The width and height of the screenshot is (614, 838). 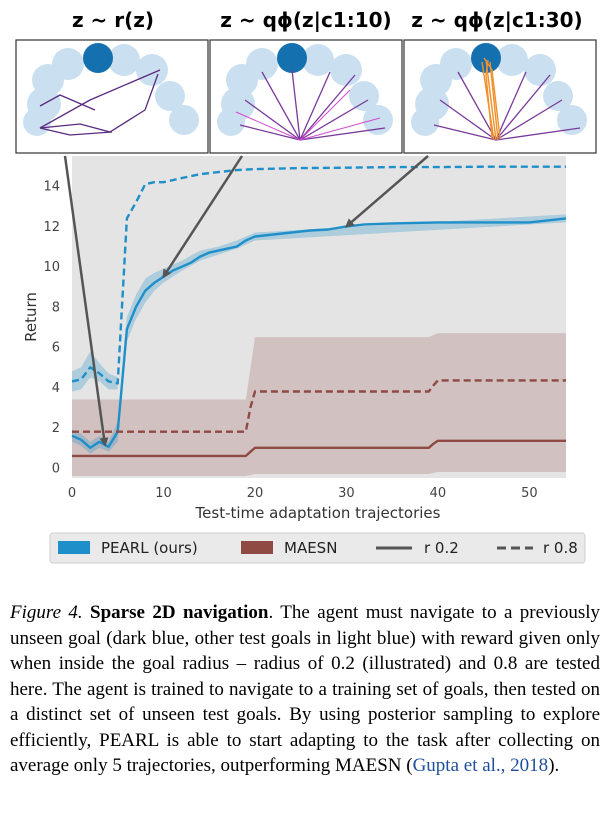 What do you see at coordinates (51, 187) in the screenshot?
I see `y-tick-label: 14` at bounding box center [51, 187].